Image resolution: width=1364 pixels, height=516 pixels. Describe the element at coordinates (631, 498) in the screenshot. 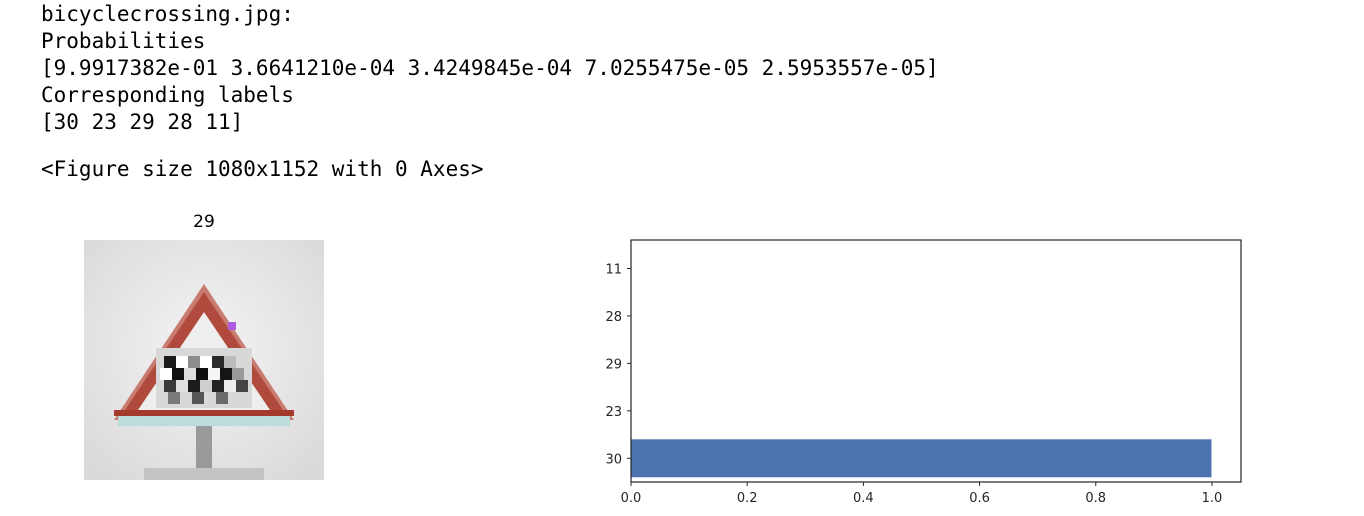

I see `x-tick-label: 0.0` at that location.